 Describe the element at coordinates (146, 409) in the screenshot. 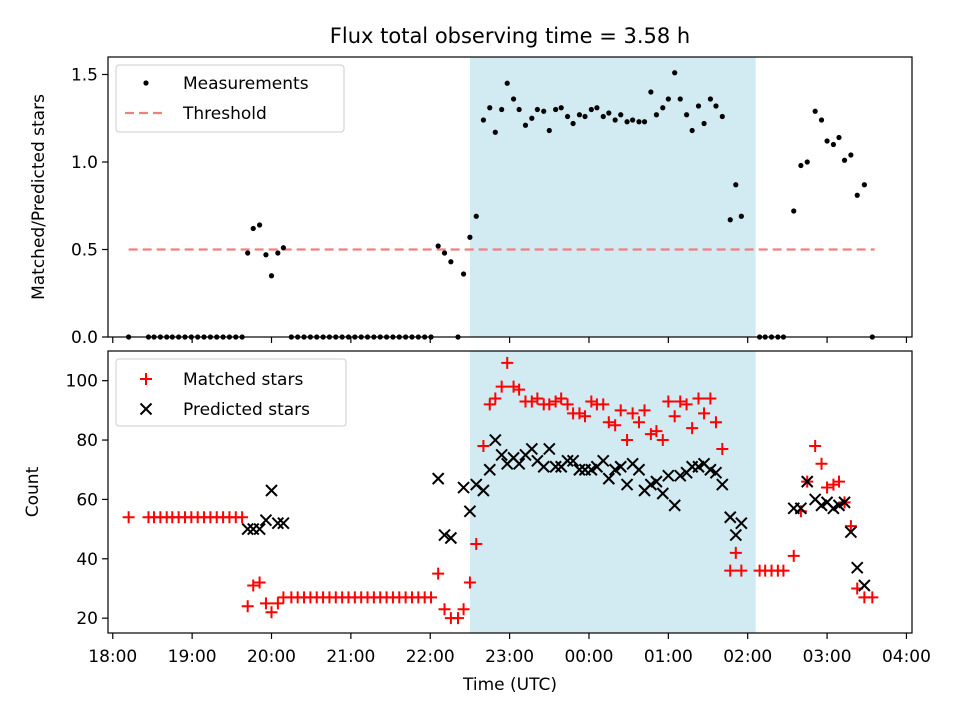

I see `legend-predicted-marker` at that location.